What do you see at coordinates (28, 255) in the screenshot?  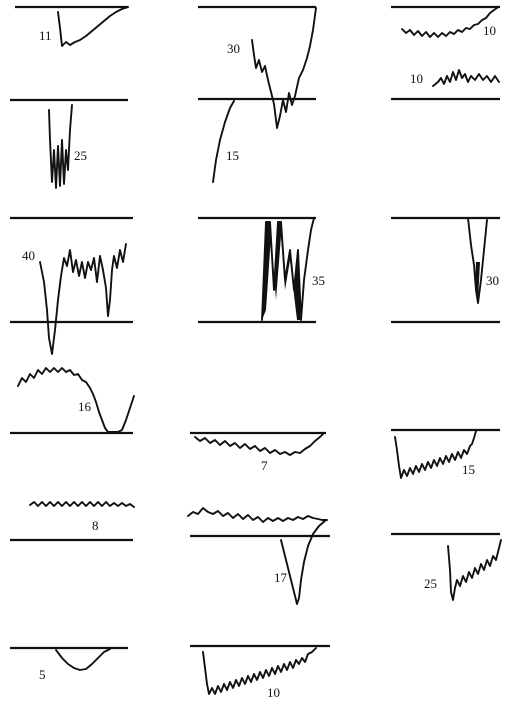 I see `trace-label: 40` at bounding box center [28, 255].